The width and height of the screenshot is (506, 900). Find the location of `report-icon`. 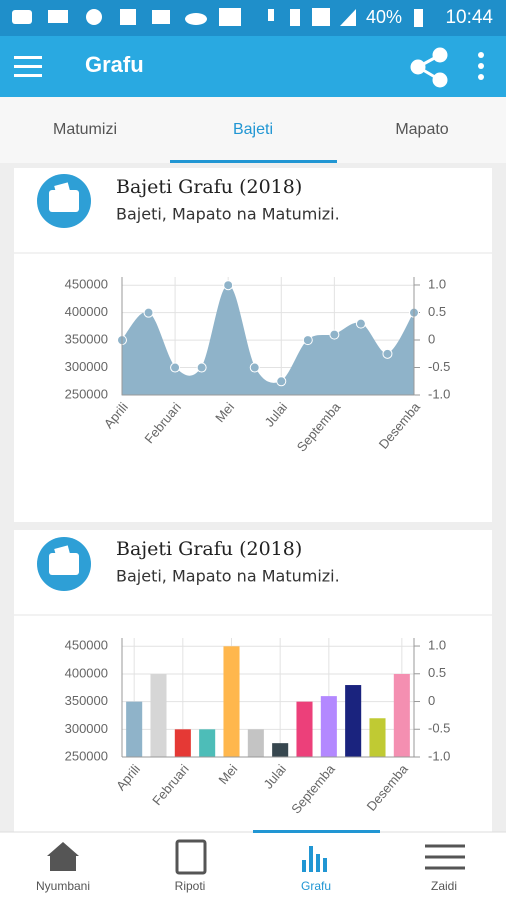

report-icon is located at coordinates (191, 857).